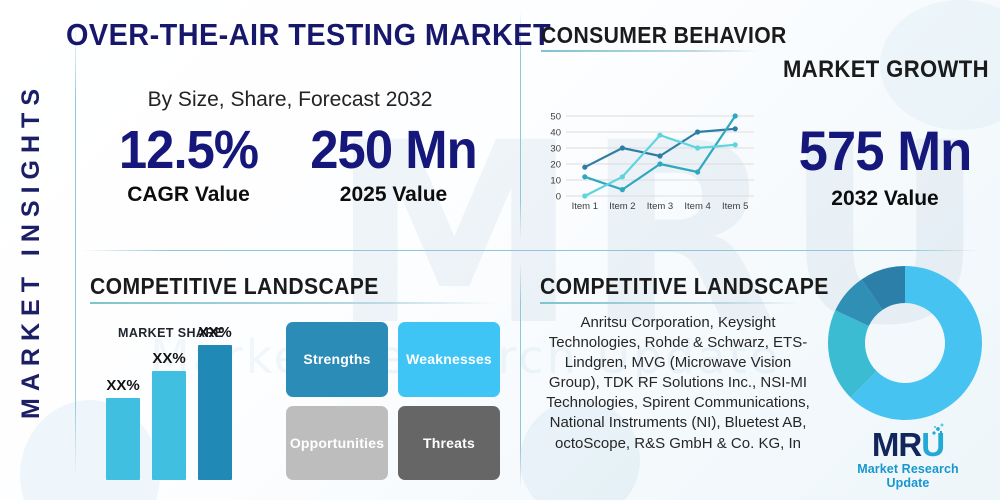 The width and height of the screenshot is (1000, 500). What do you see at coordinates (664, 35) in the screenshot?
I see `section-heading-consumer-behavior: CONSUMER BEHAVIOR` at bounding box center [664, 35].